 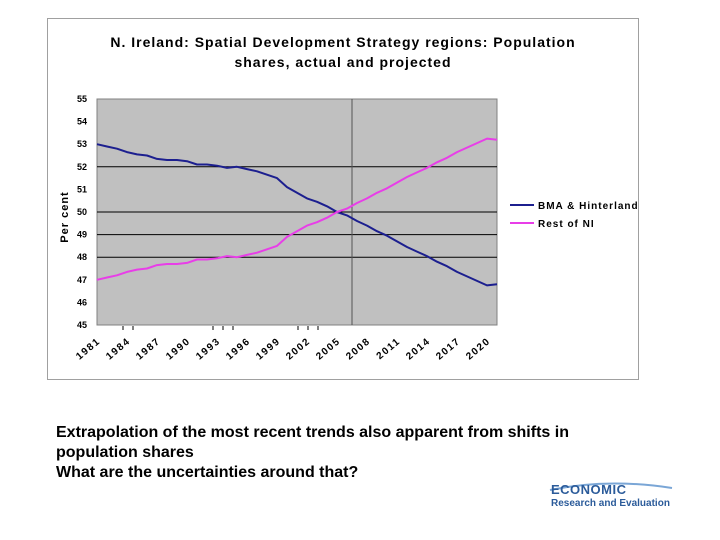 What do you see at coordinates (268, 349) in the screenshot?
I see `x-tick-label: 1999` at bounding box center [268, 349].